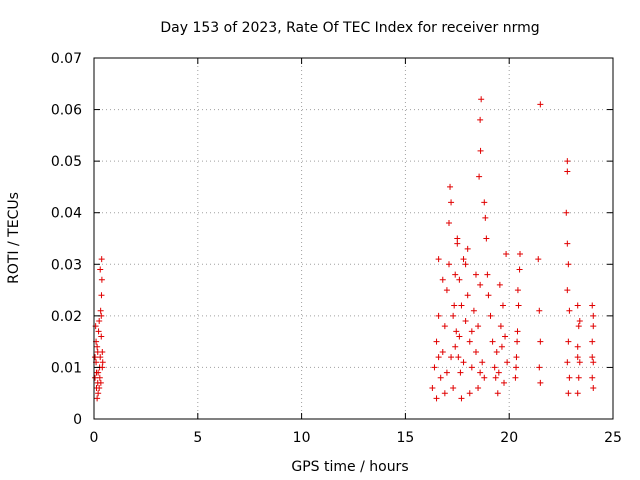 Image resolution: width=640 pixels, height=480 pixels. Describe the element at coordinates (405, 438) in the screenshot. I see `x-tick-label: 15` at that location.